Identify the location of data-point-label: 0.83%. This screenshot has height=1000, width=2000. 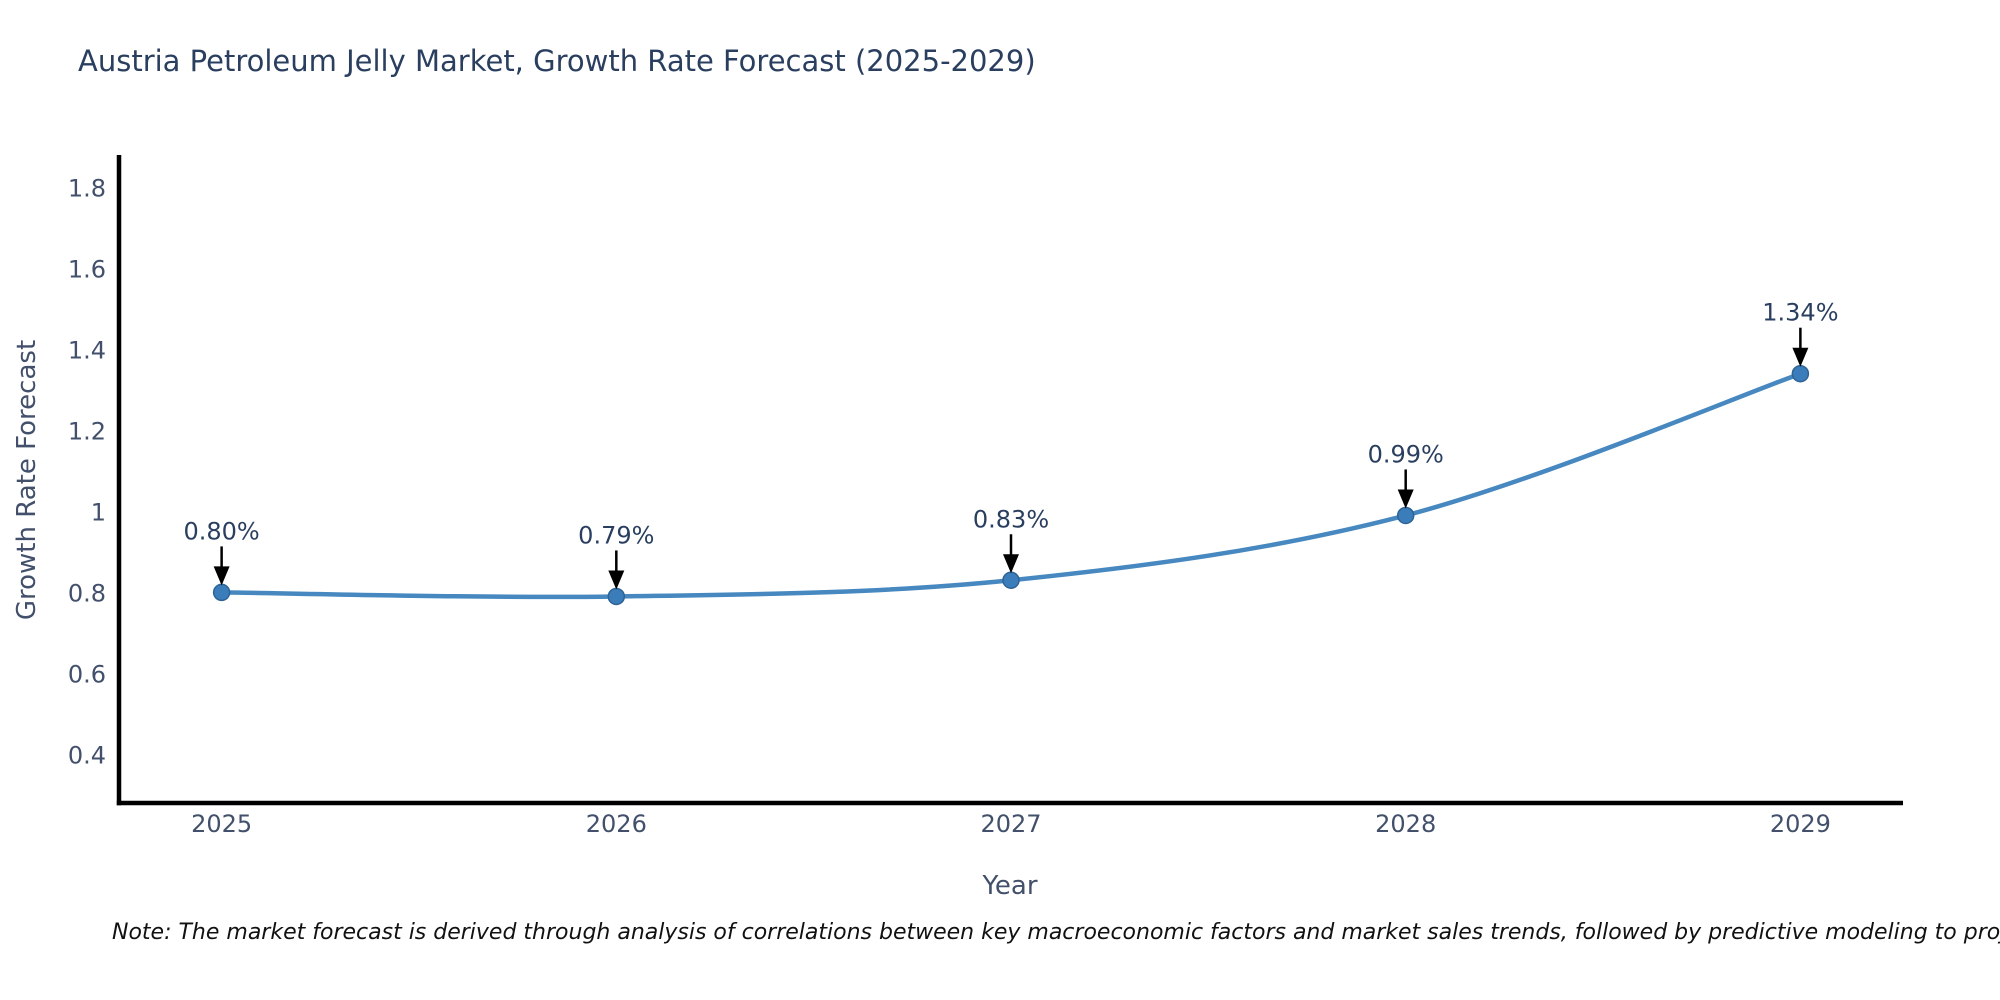
(1011, 519).